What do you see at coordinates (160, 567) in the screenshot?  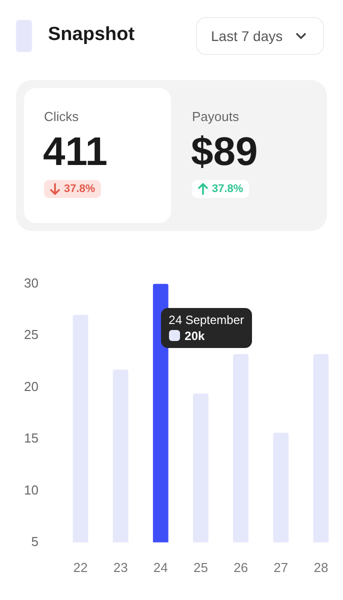 I see `x-tick-label: 24` at bounding box center [160, 567].